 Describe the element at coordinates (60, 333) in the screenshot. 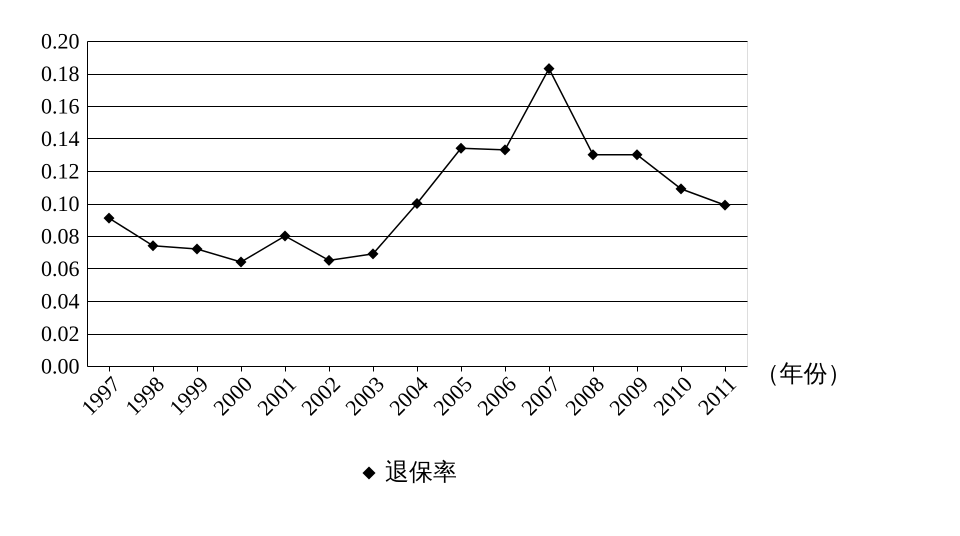

I see `y-tick-label: 0.02` at that location.